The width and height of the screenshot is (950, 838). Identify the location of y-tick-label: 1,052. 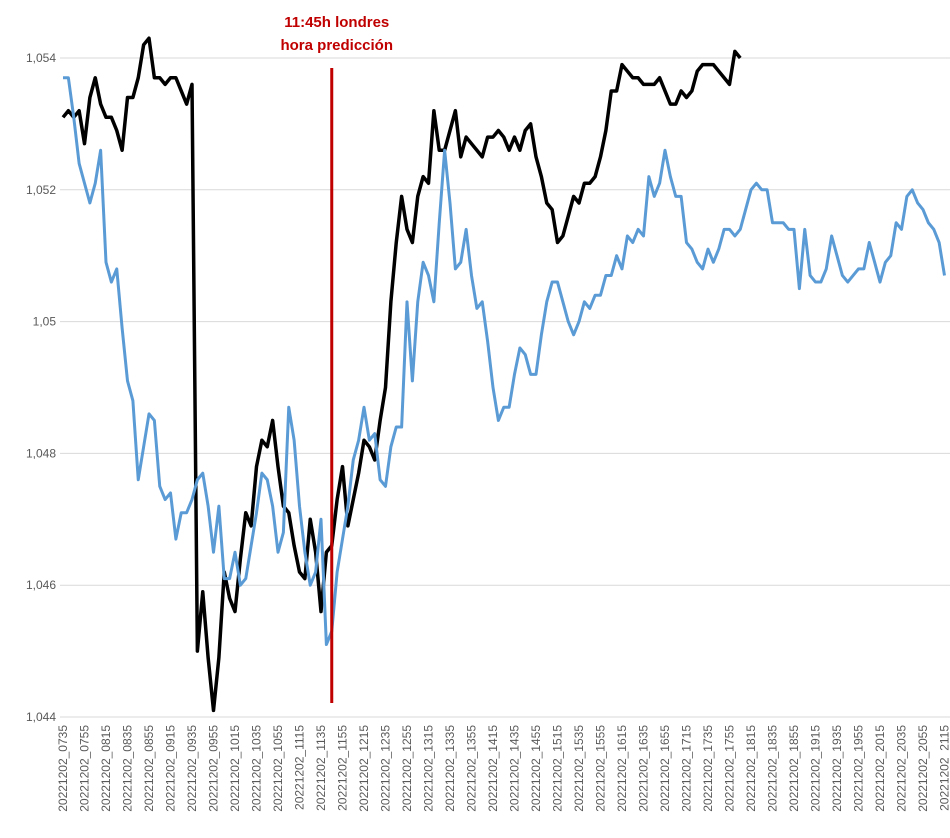
(41, 190).